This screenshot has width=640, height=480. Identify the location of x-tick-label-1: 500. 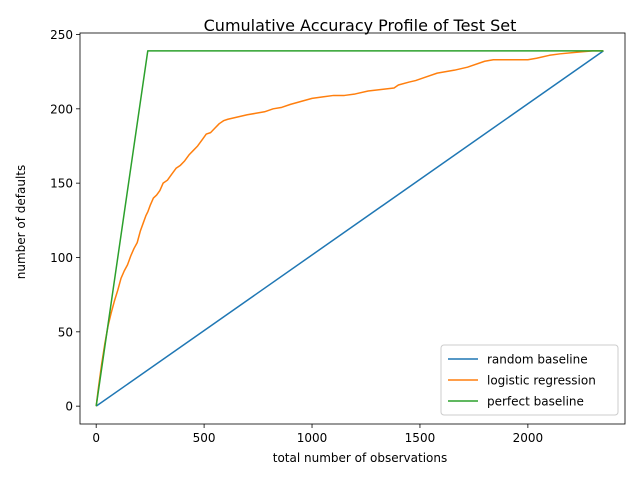
(204, 438).